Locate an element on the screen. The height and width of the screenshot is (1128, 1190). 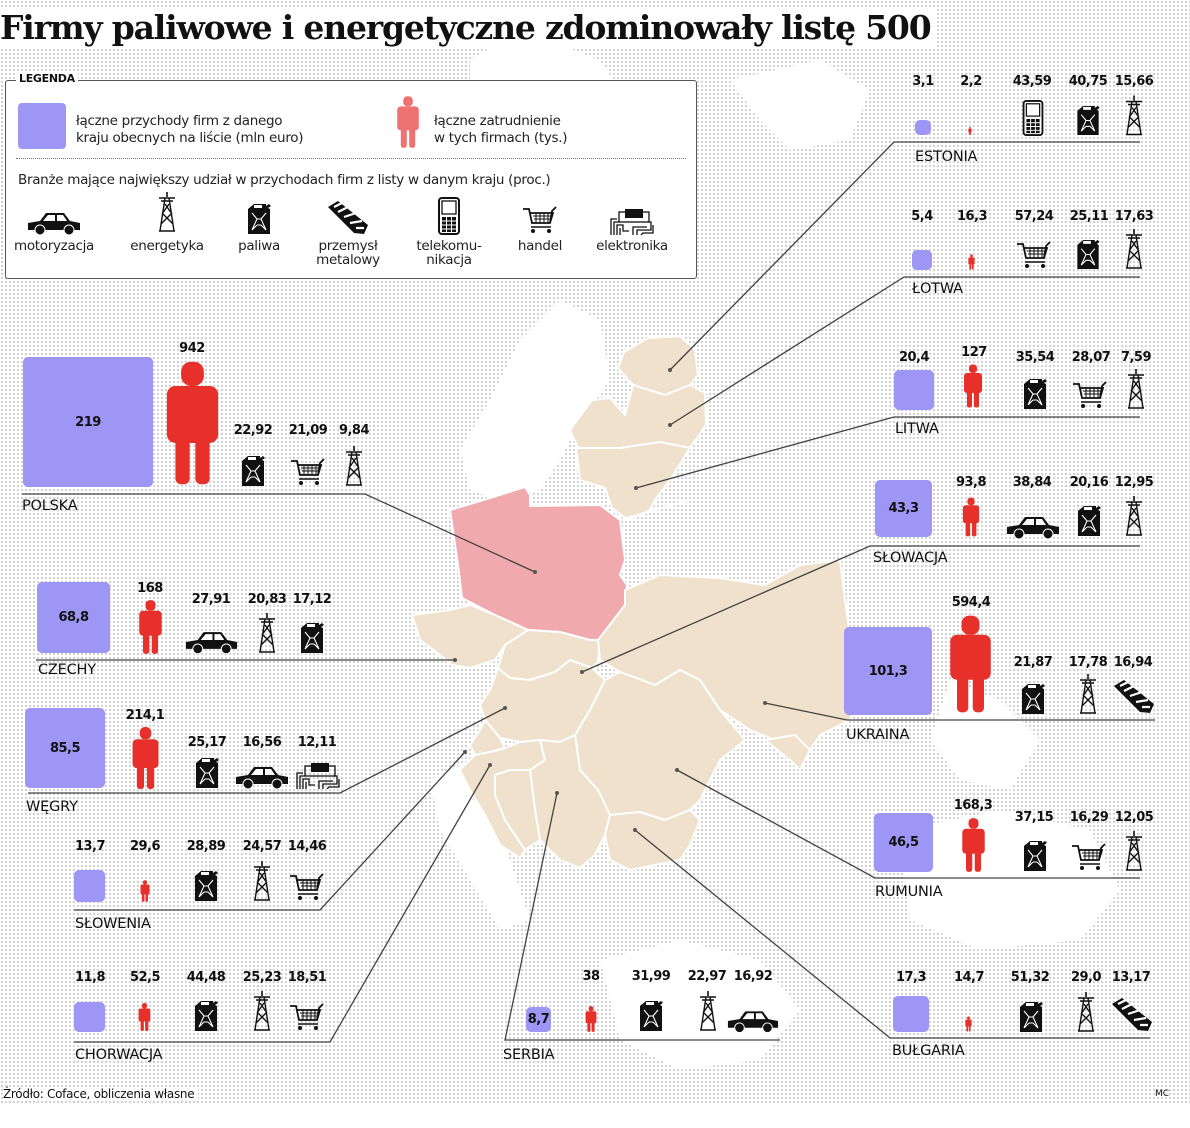
leader-ukraine is located at coordinates (959, 711).